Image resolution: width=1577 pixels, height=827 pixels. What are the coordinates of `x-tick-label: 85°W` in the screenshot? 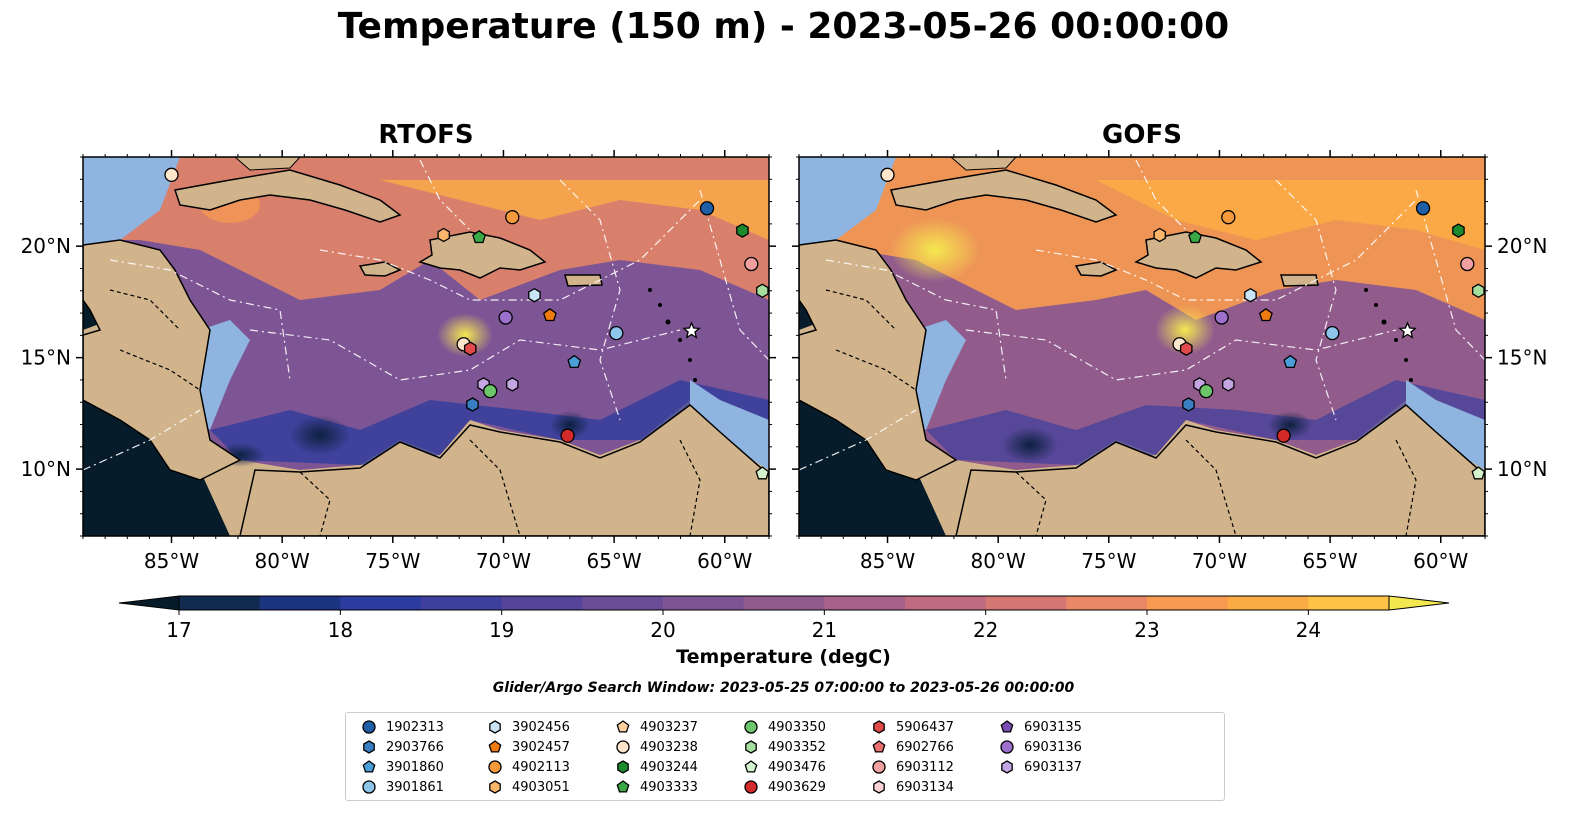 It's located at (171, 561).